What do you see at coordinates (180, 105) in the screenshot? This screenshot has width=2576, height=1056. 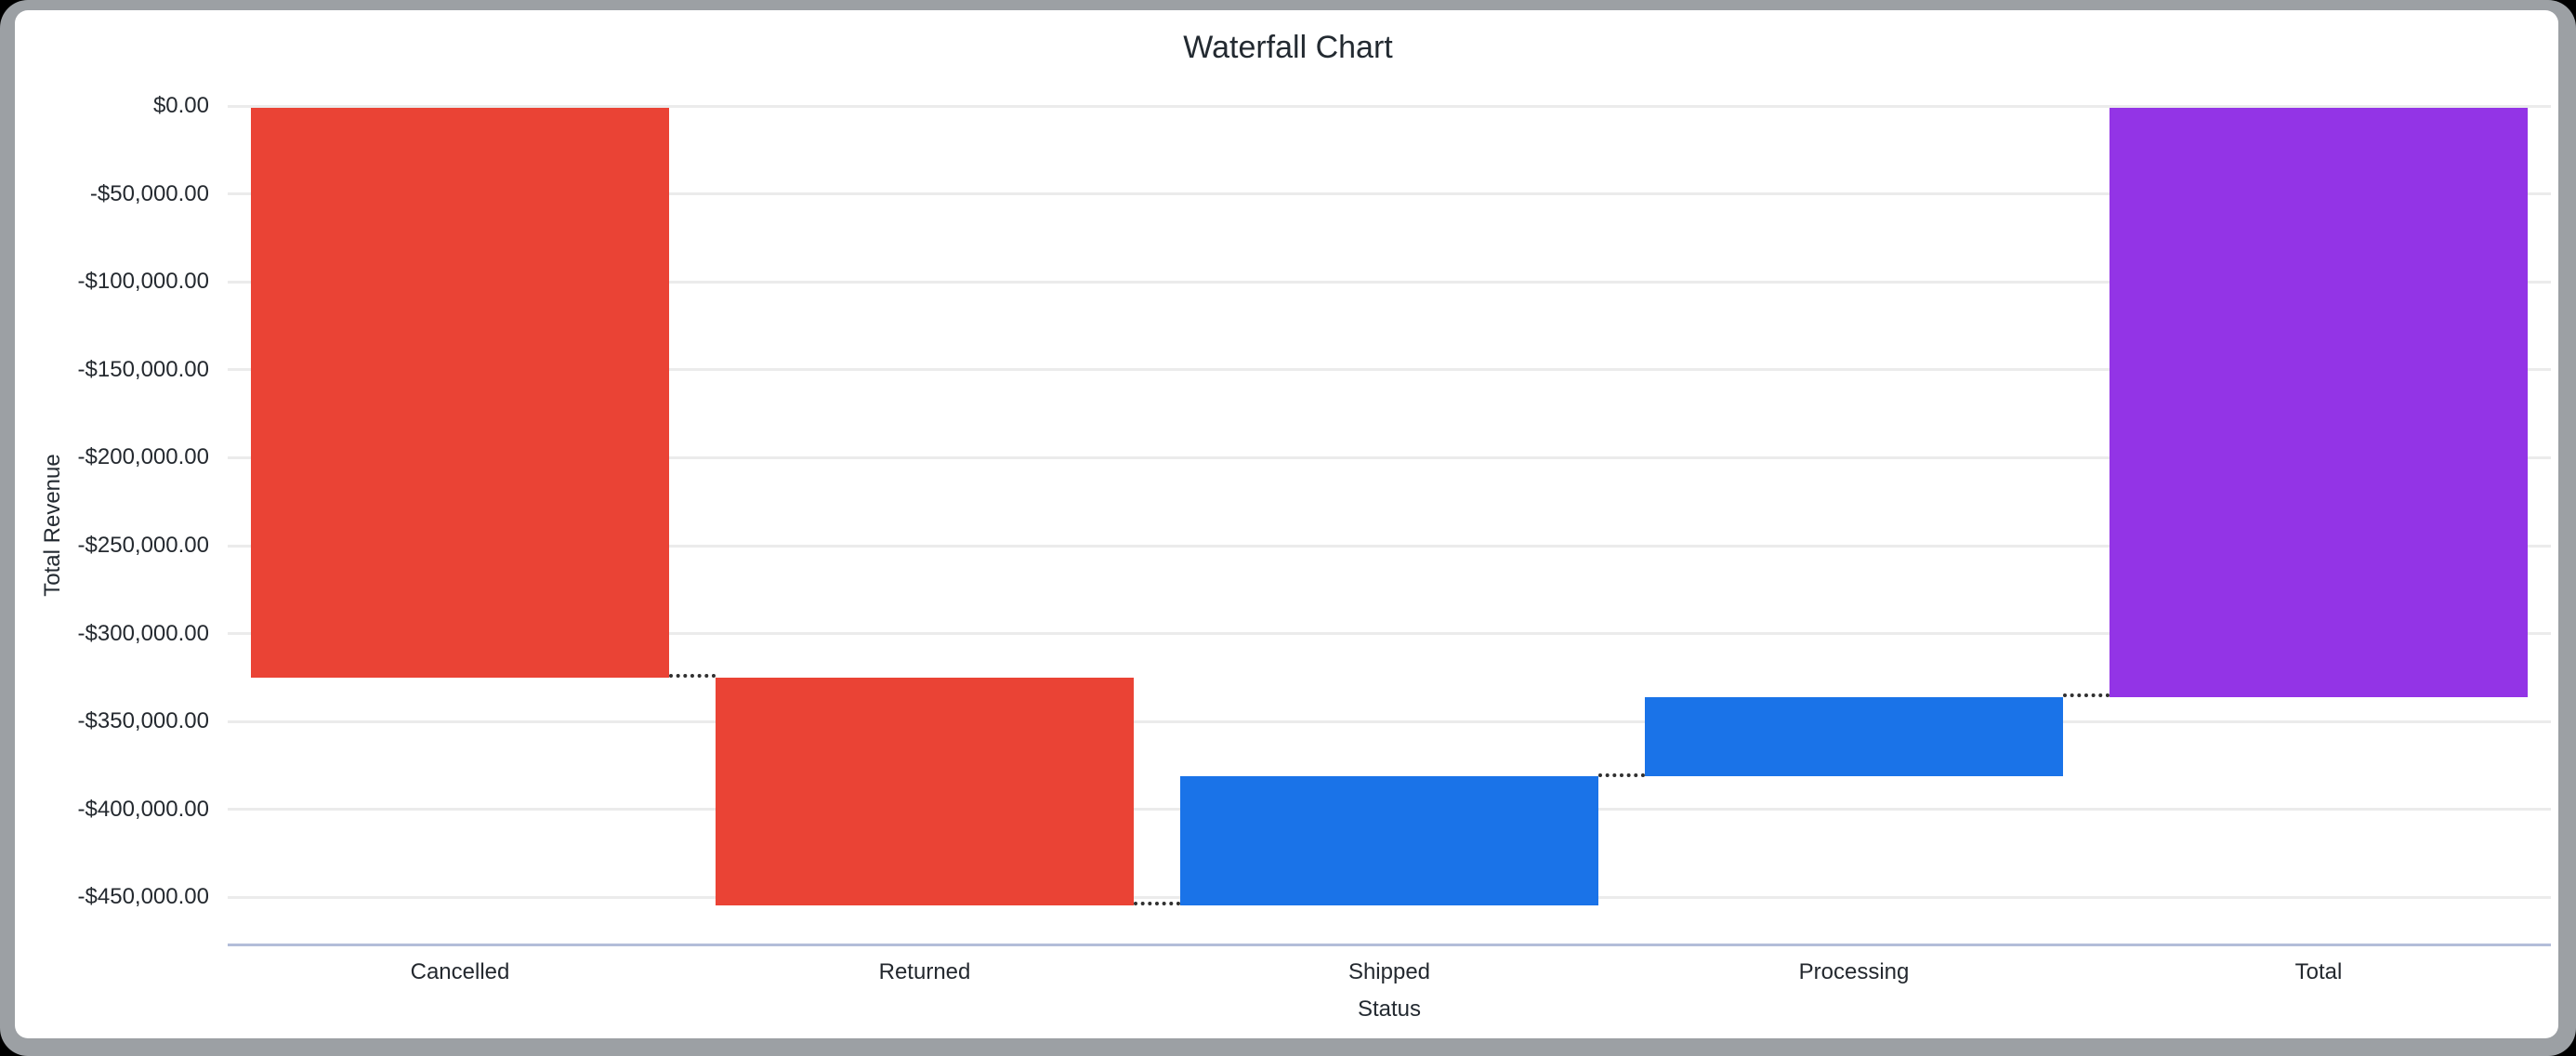 I see `y-tick-label: $0.00` at bounding box center [180, 105].